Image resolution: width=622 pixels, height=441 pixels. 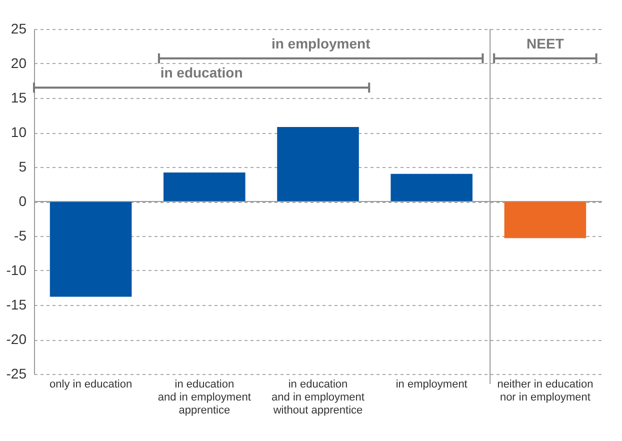 I want to click on x-tick-label: in education and in employment without apprentice, so click(x=318, y=397).